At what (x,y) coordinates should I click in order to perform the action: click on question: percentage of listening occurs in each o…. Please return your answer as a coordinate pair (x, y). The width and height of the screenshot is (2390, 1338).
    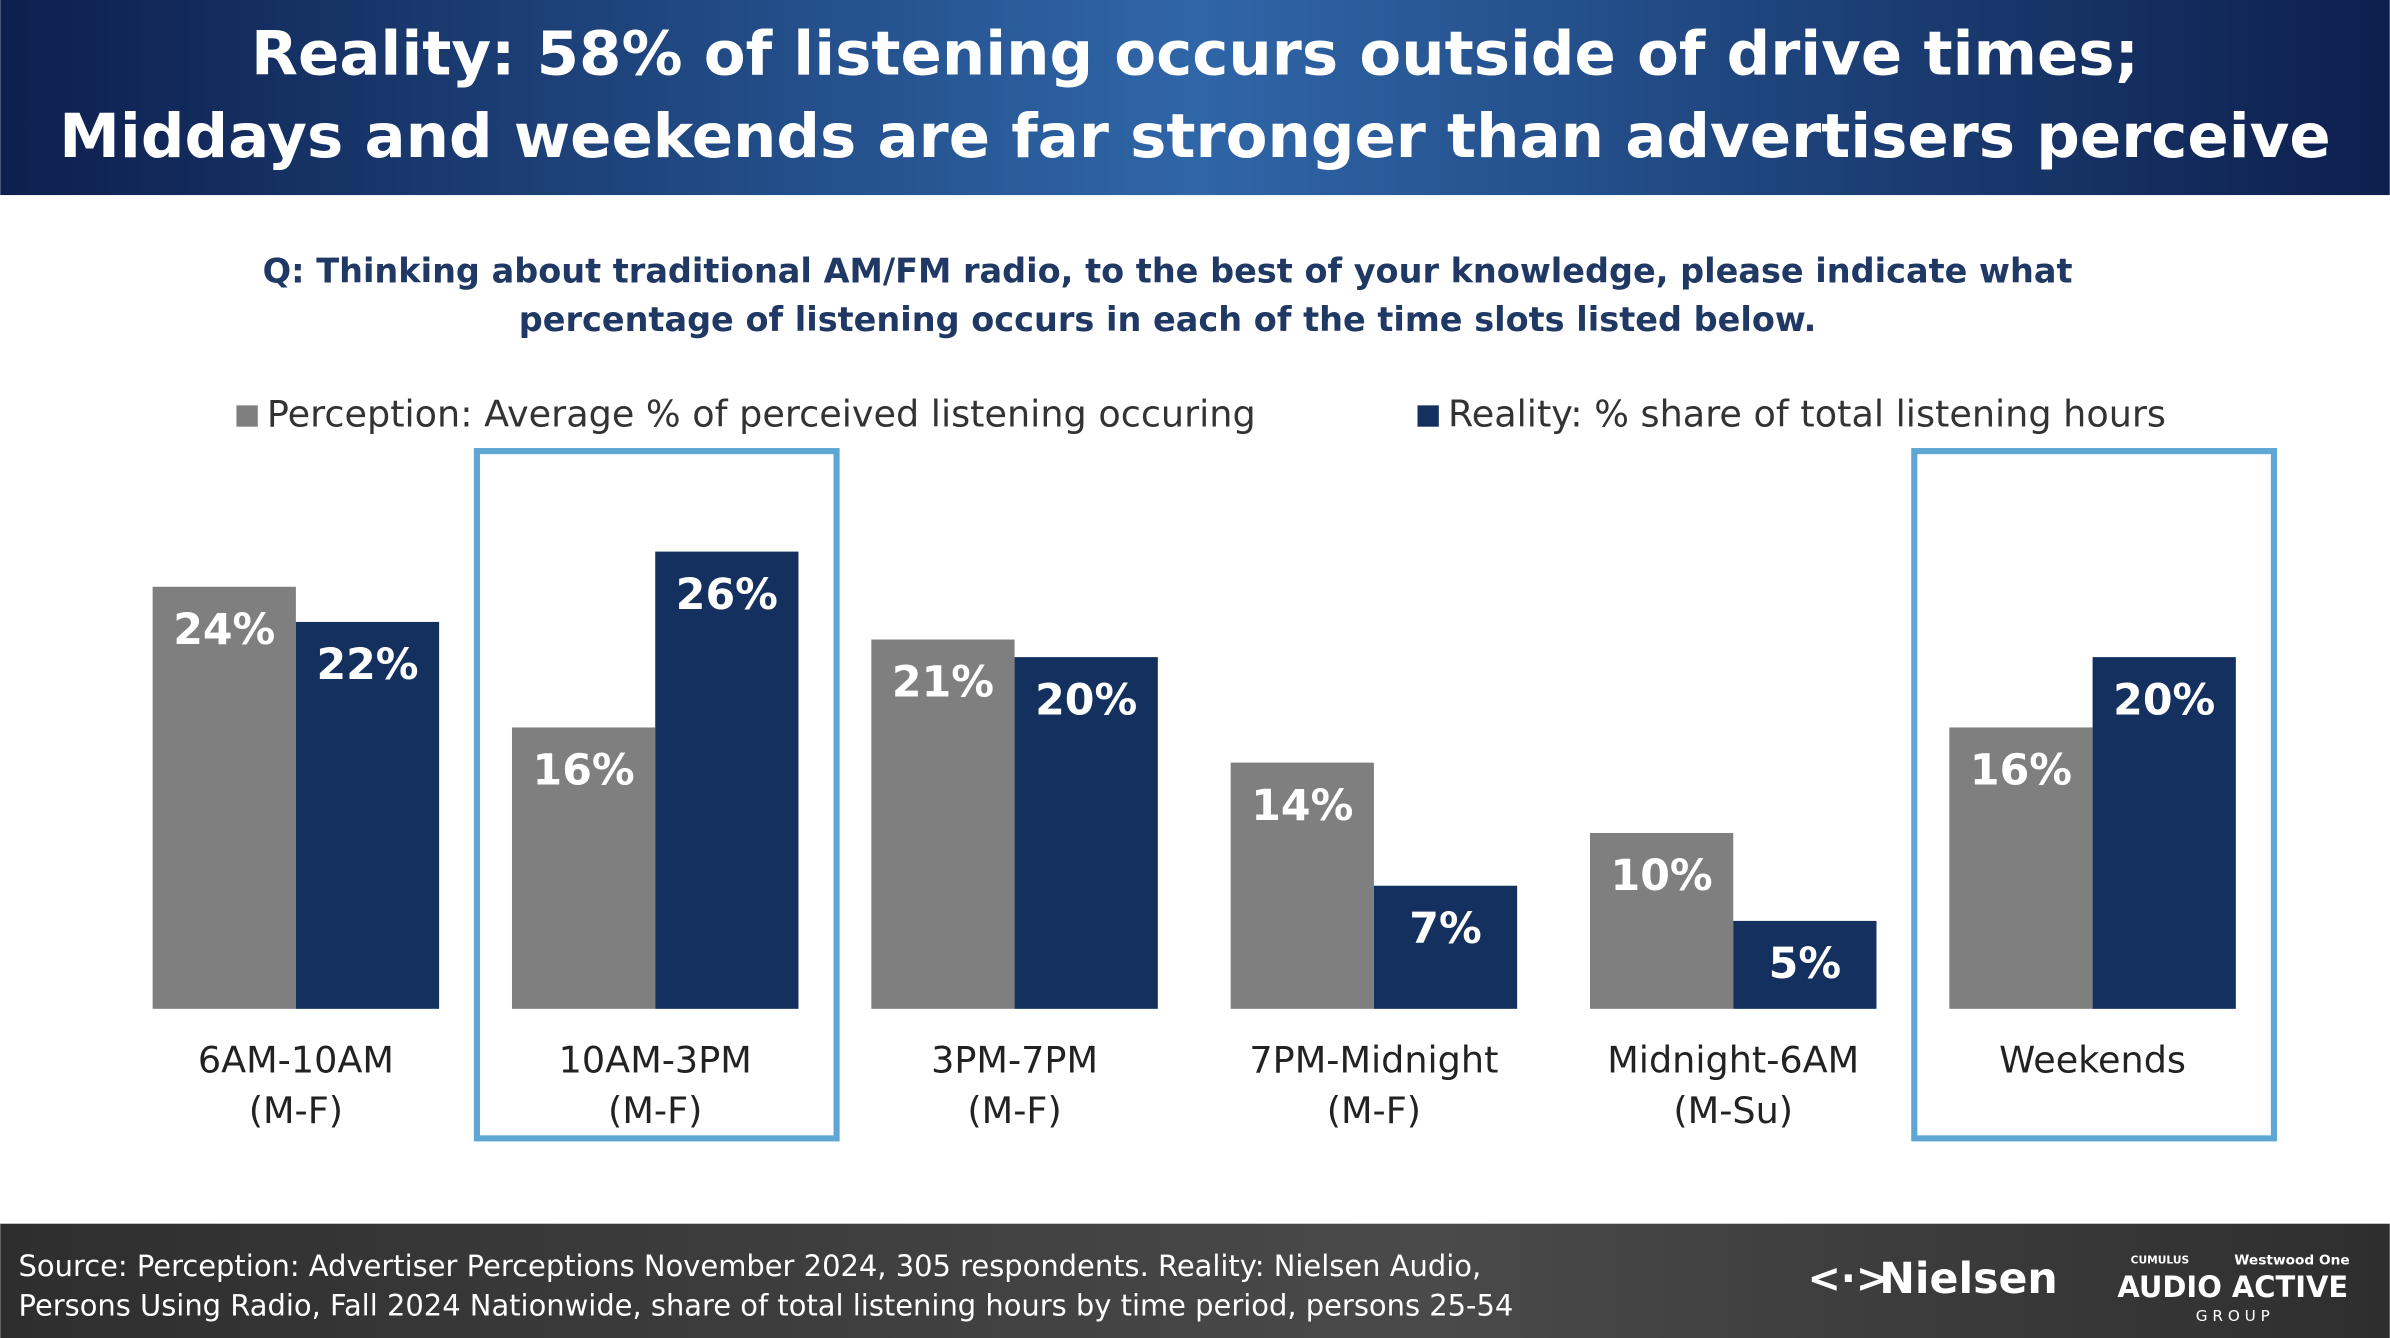
    Looking at the image, I should click on (1168, 319).